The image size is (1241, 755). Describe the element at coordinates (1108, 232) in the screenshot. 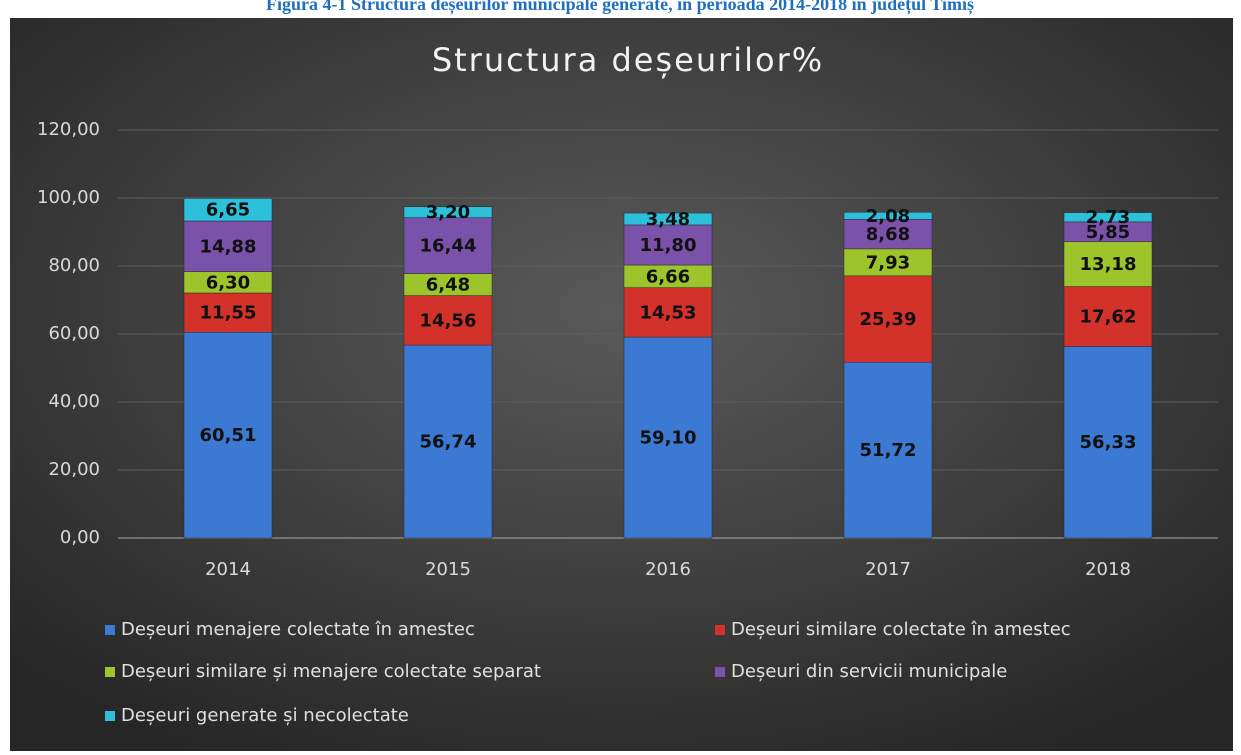

I see `data-label: 5,85` at that location.